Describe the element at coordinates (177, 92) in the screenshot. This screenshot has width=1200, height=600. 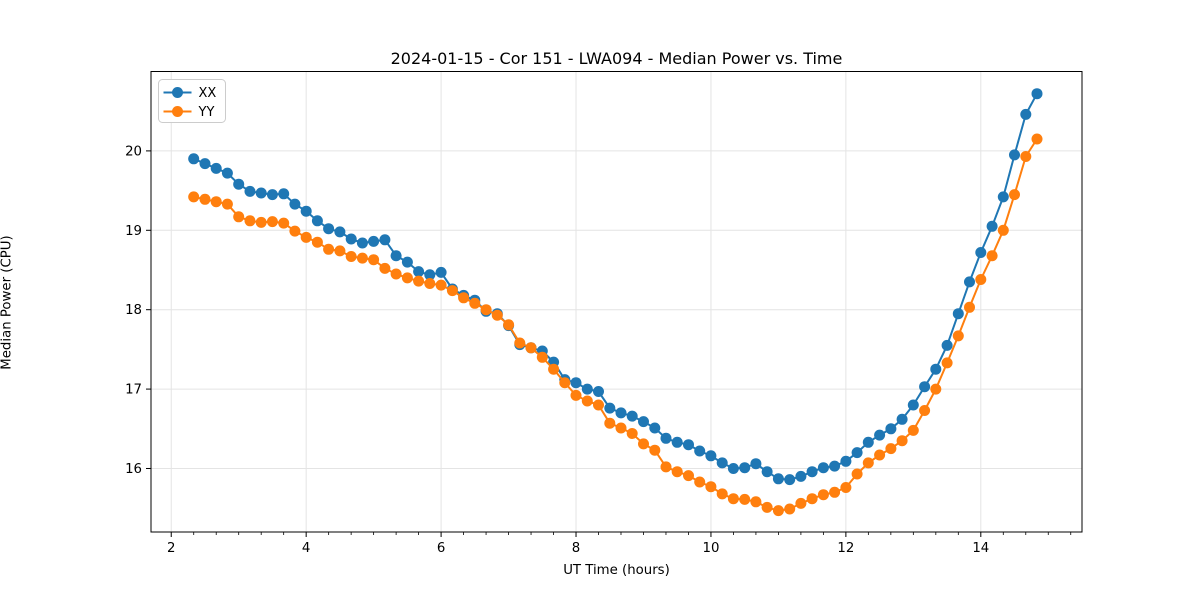
I see `legend-sample-marker` at that location.